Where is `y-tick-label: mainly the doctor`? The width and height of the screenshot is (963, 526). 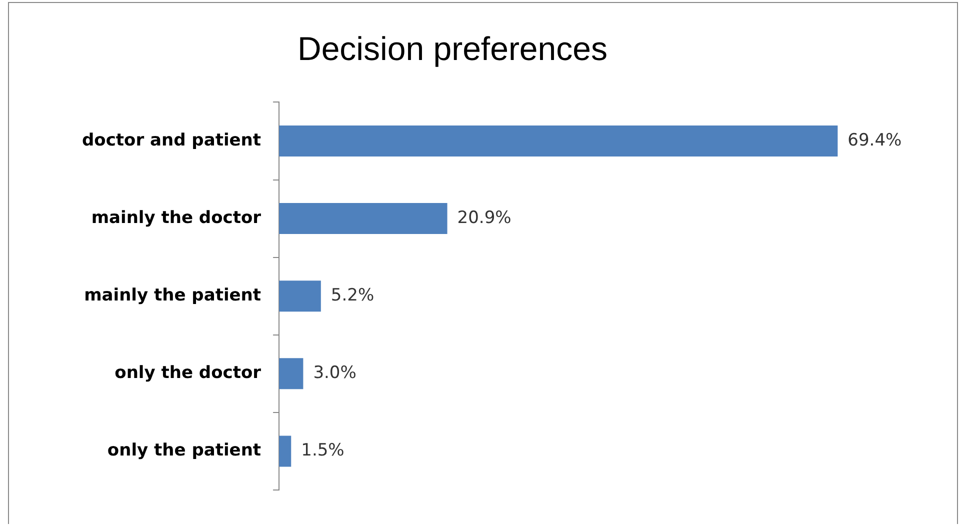 y-tick-label: mainly the doctor is located at coordinates (176, 218).